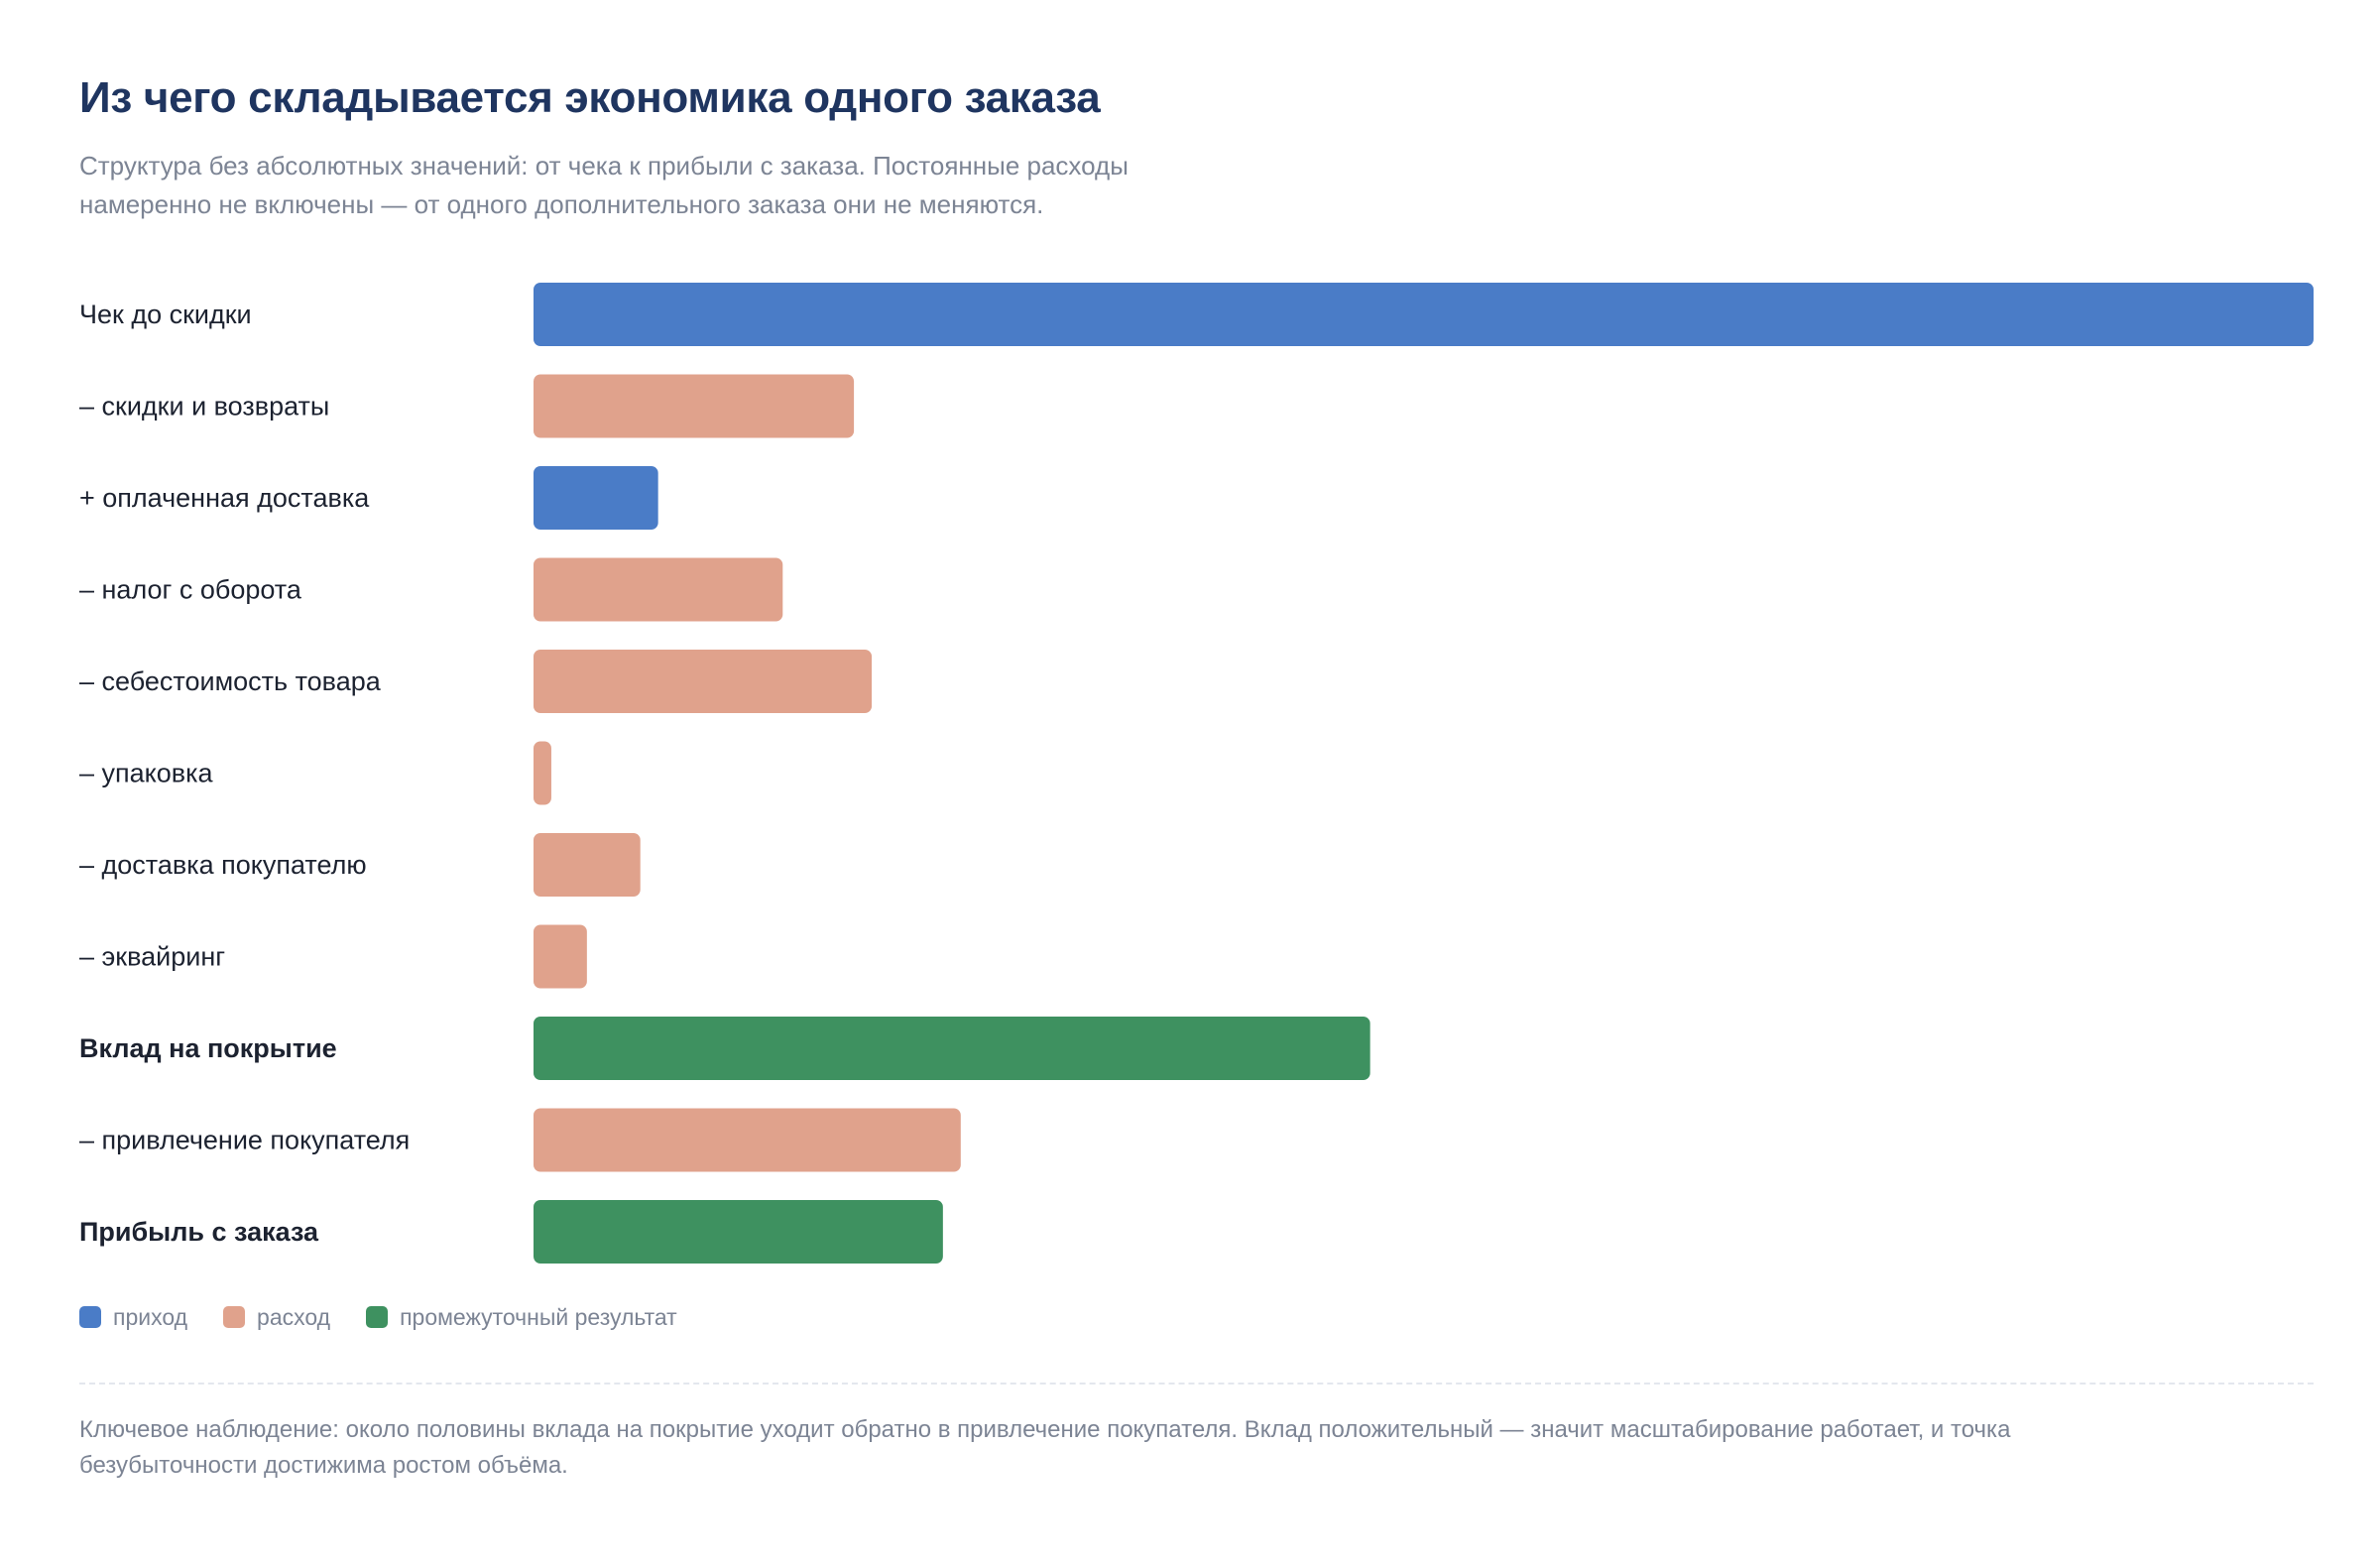  Describe the element at coordinates (199, 1232) in the screenshot. I see `bar-label: Прибыль с заказа` at that location.